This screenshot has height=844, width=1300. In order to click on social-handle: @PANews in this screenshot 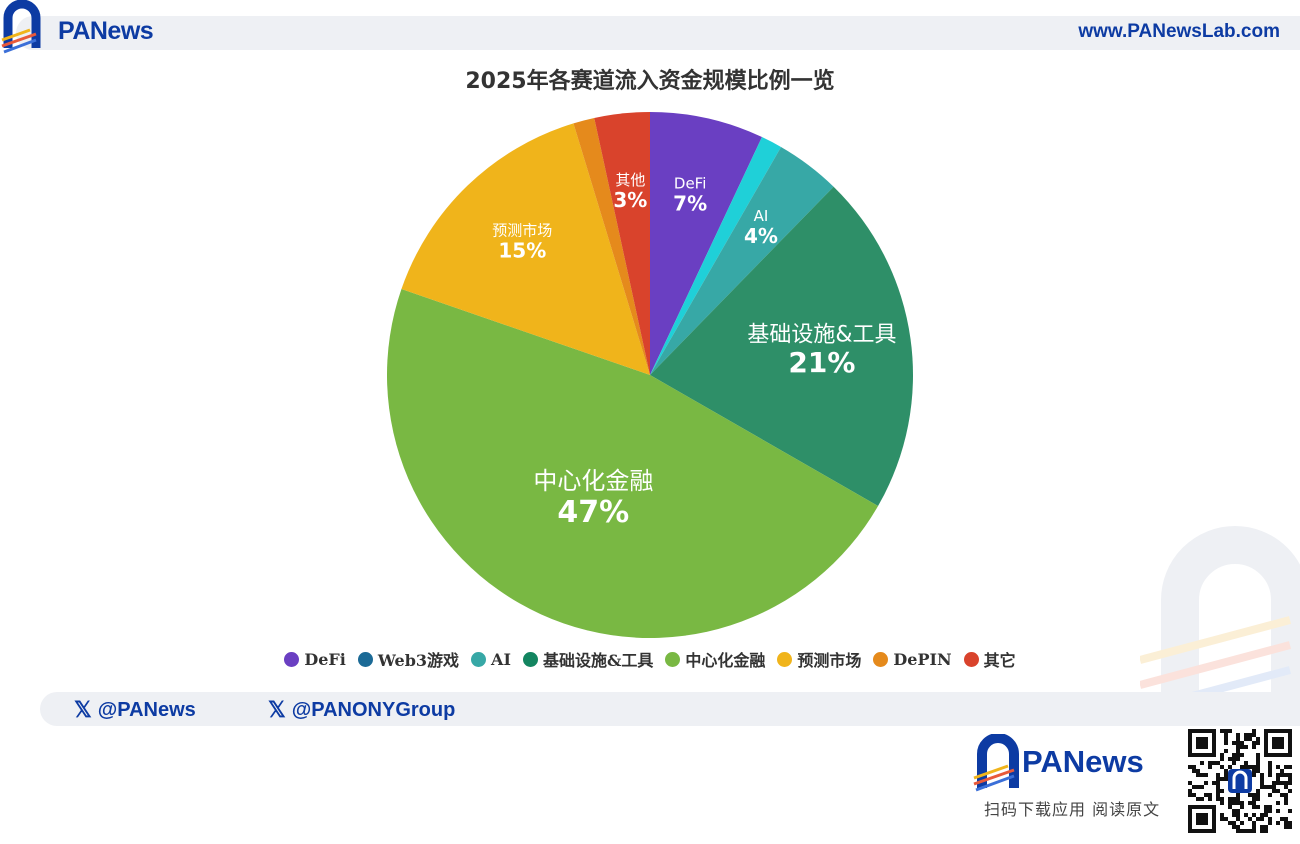, I will do `click(147, 710)`.